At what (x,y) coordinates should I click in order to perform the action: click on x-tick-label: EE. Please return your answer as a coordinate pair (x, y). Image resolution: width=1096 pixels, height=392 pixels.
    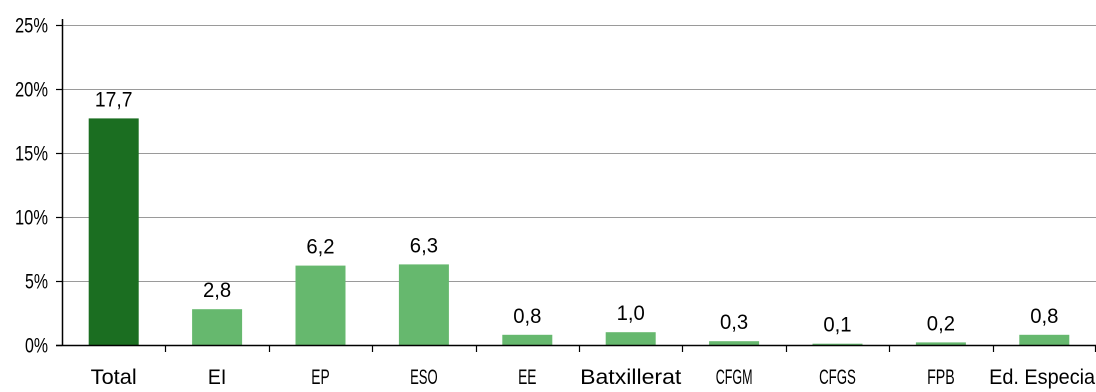
    Looking at the image, I should click on (527, 377).